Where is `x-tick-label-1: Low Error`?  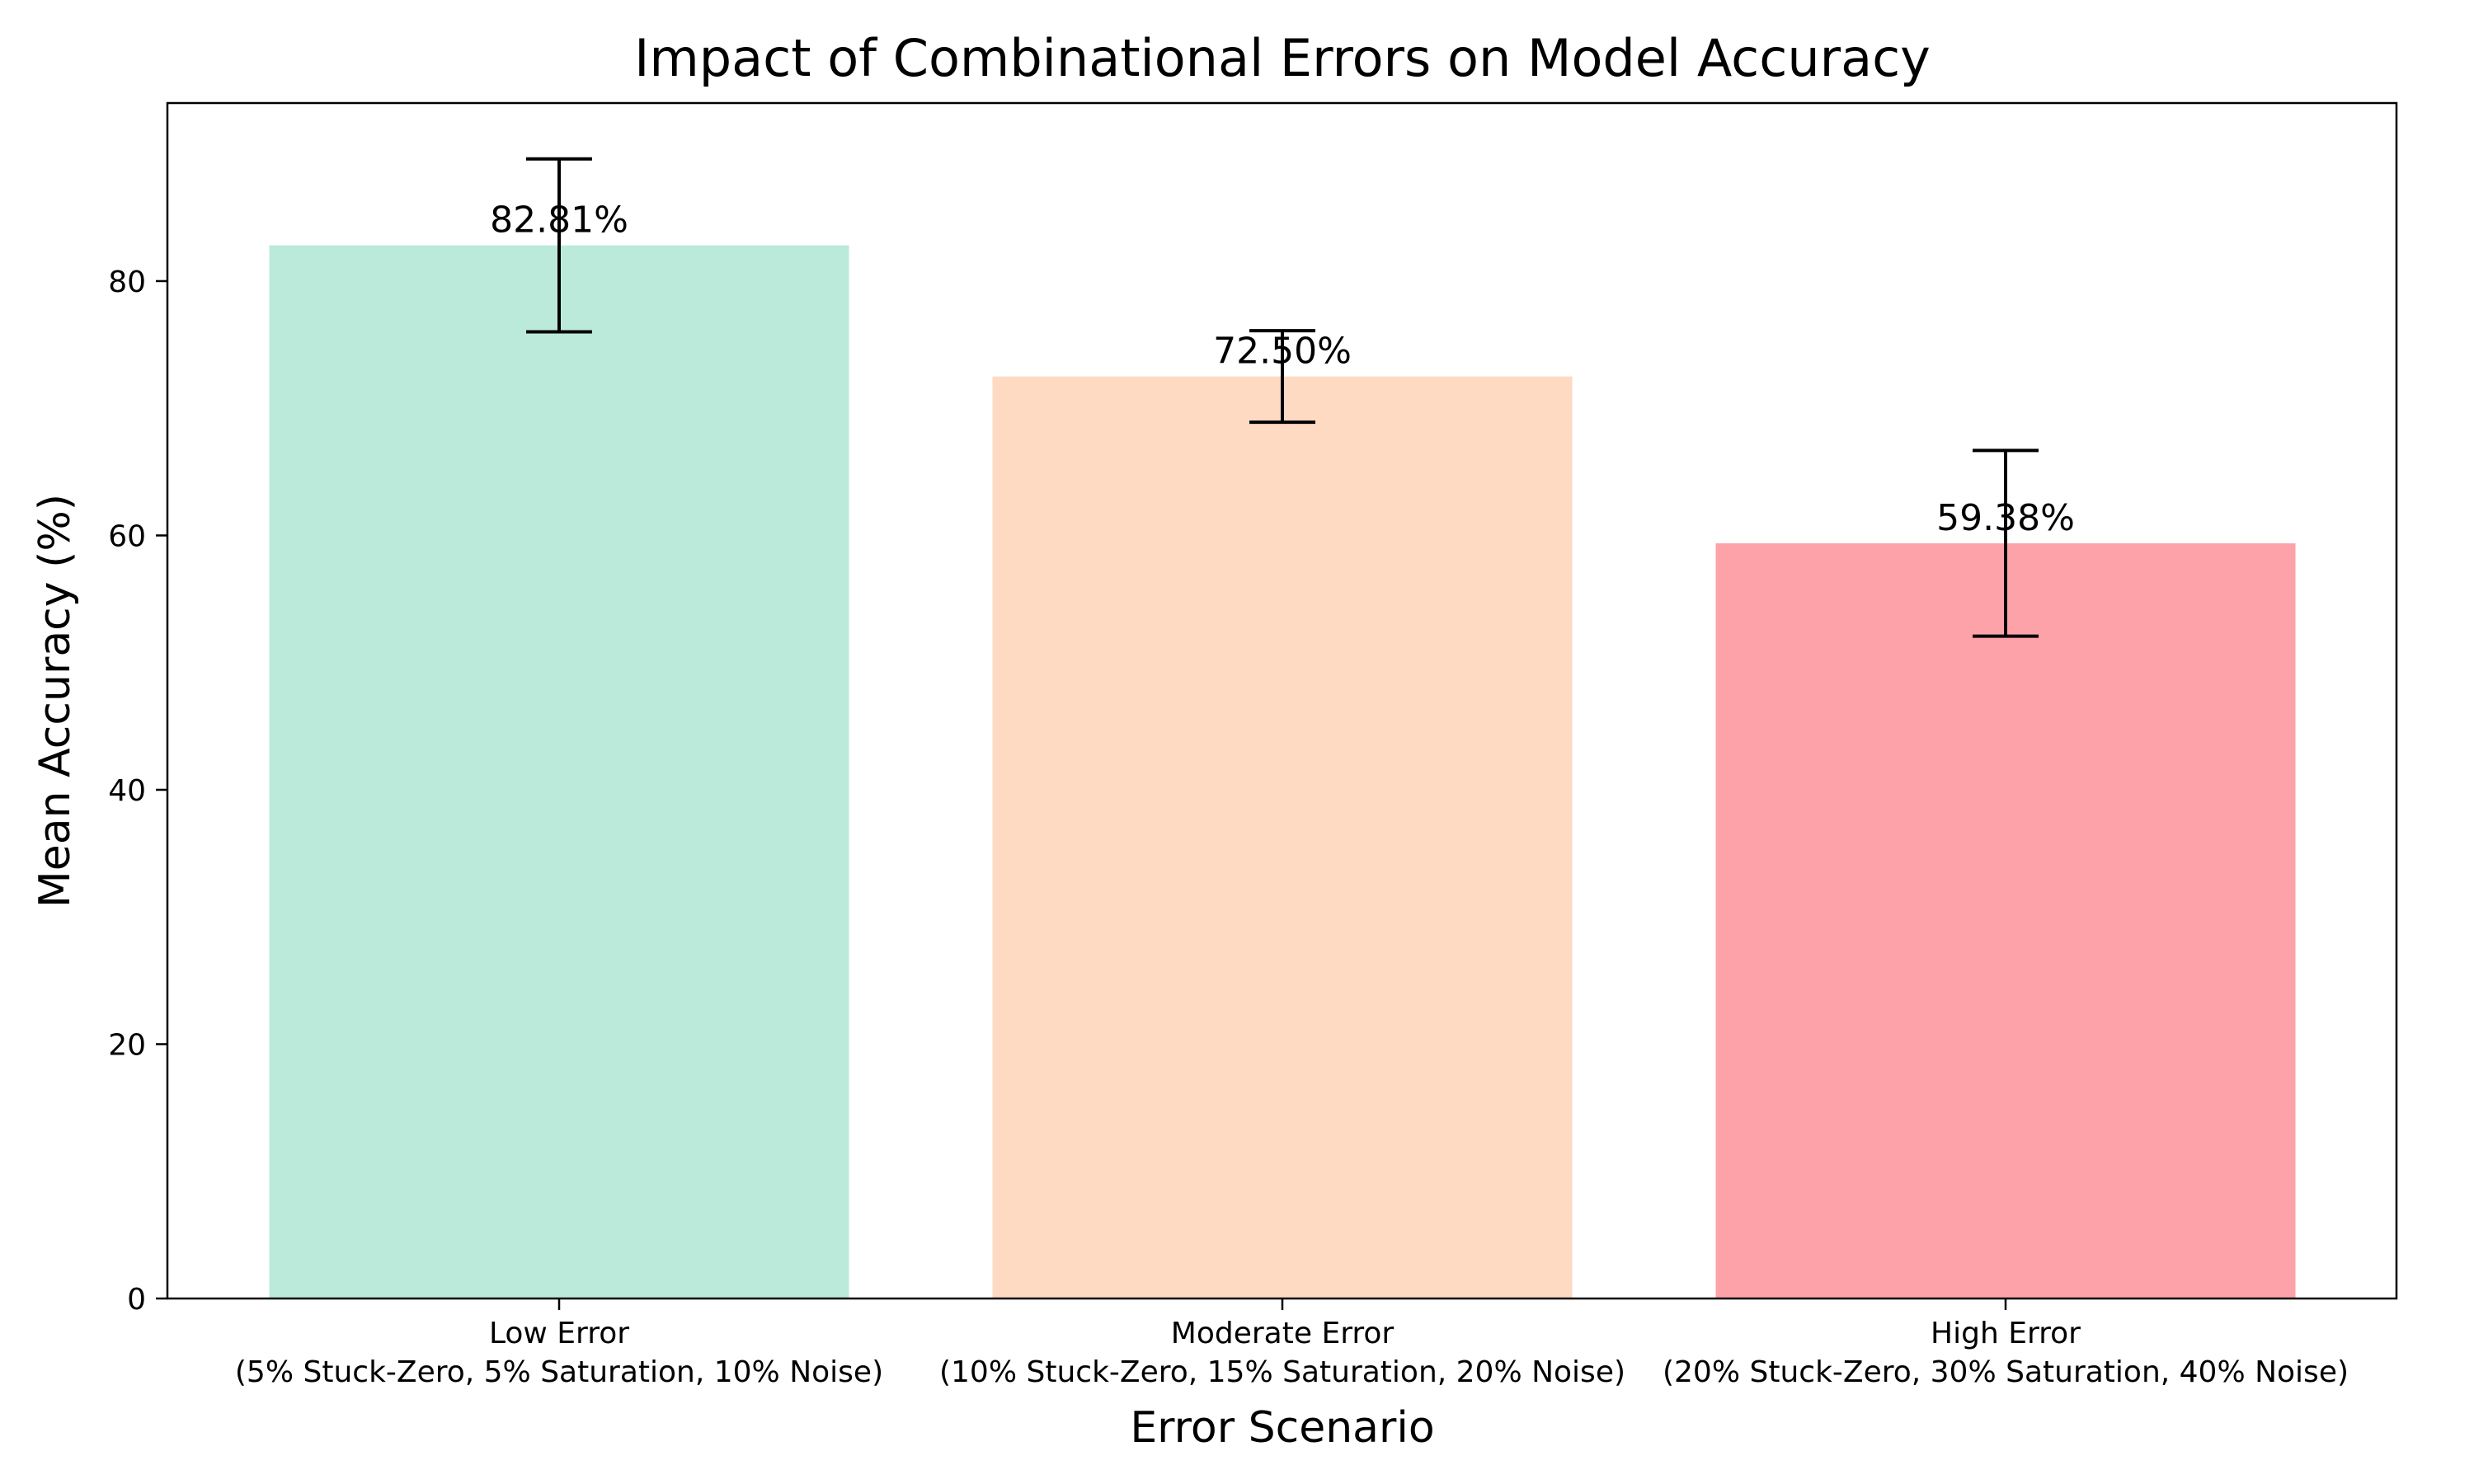 x-tick-label-1: Low Error is located at coordinates (559, 1333).